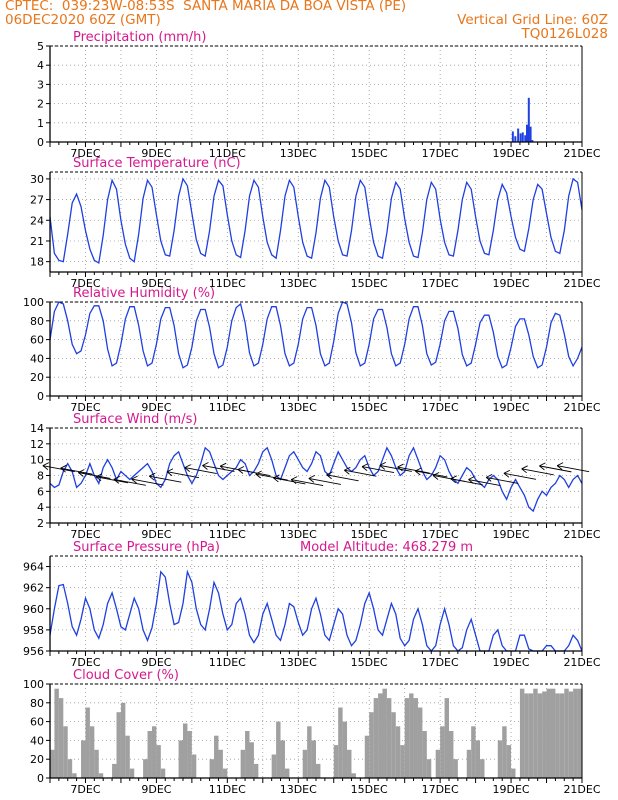 The height and width of the screenshot is (800, 618). I want to click on panel5-xtick-label: 15DEC, so click(369, 662).